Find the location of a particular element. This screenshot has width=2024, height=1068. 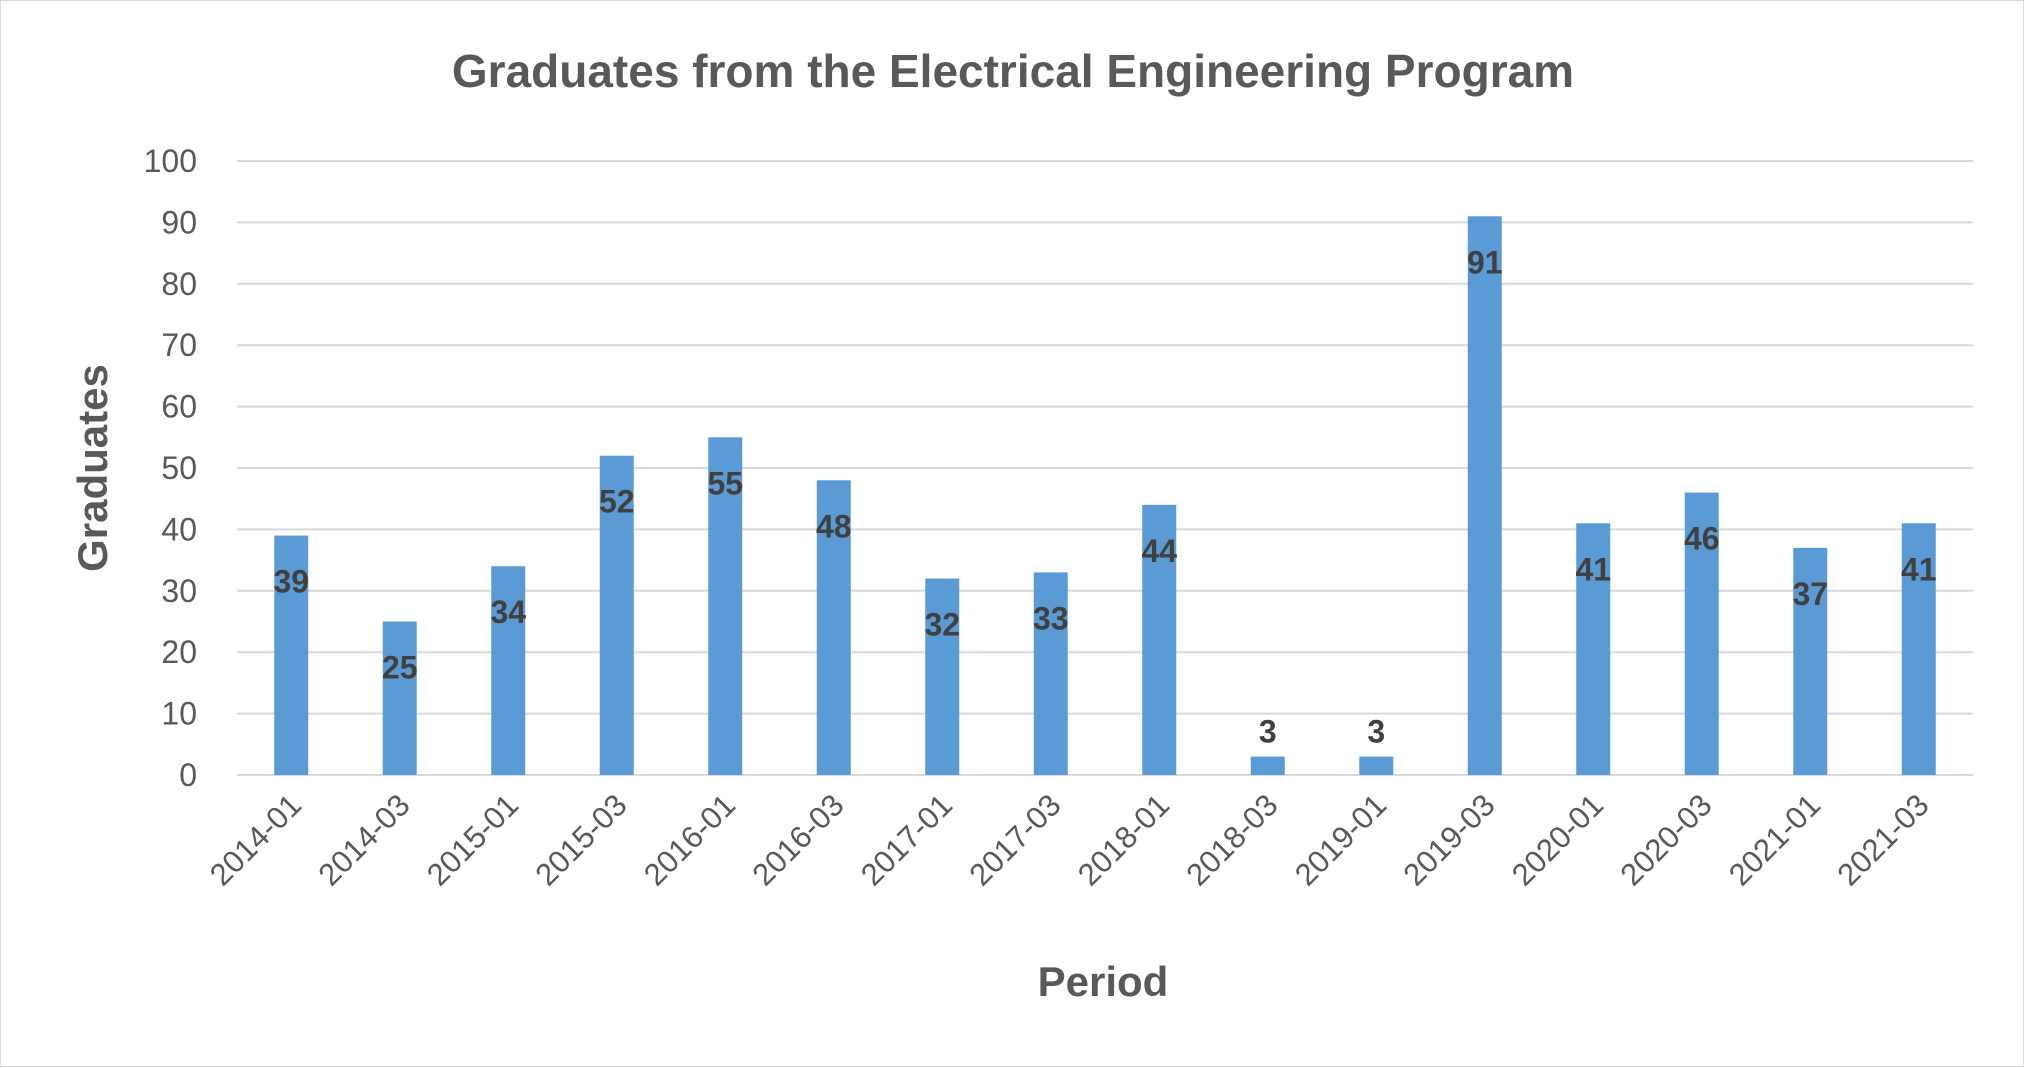

x-tick-label: 2021-01 is located at coordinates (1774, 839).